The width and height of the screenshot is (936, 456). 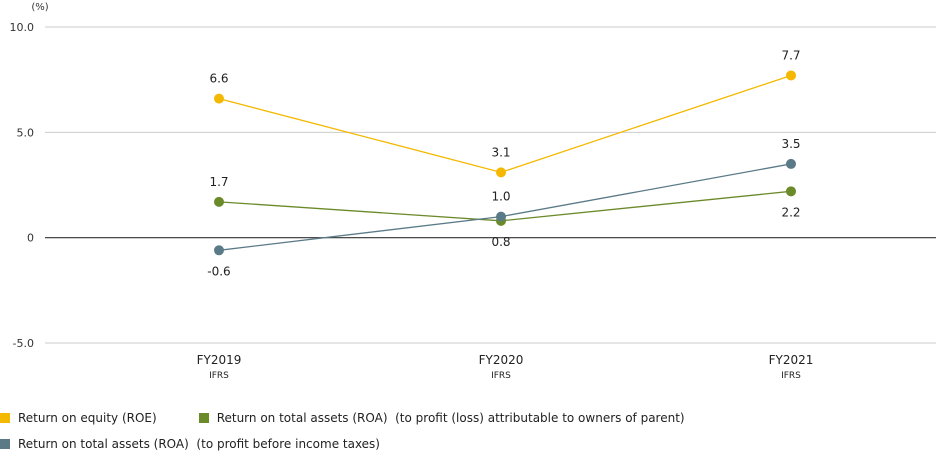 I want to click on data-label-roe-0: 6.6, so click(x=218, y=79).